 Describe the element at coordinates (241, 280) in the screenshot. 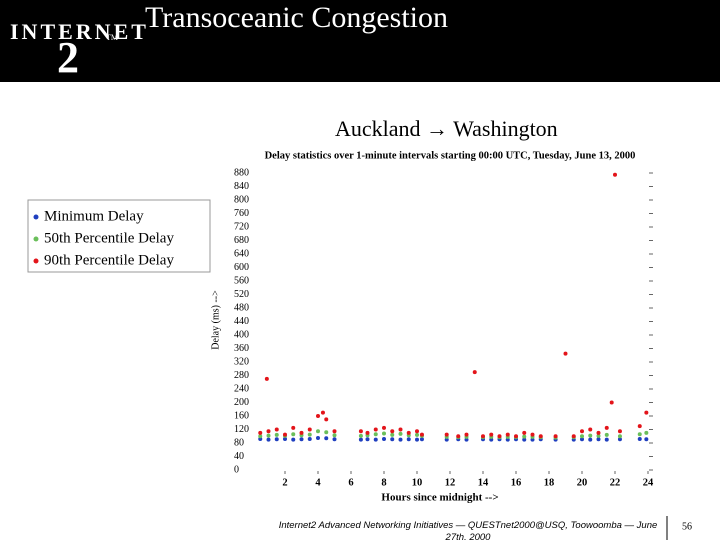

I see `y-tick-label: 560` at that location.